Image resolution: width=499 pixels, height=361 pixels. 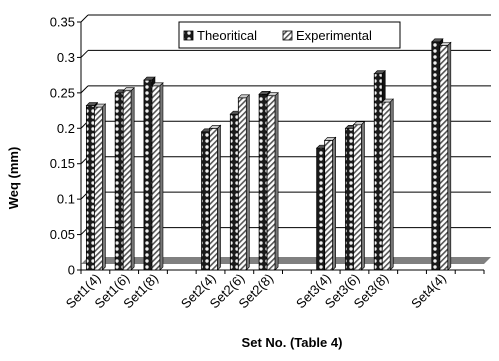 I want to click on y-tick-label: 0.3, so click(x=66, y=57).